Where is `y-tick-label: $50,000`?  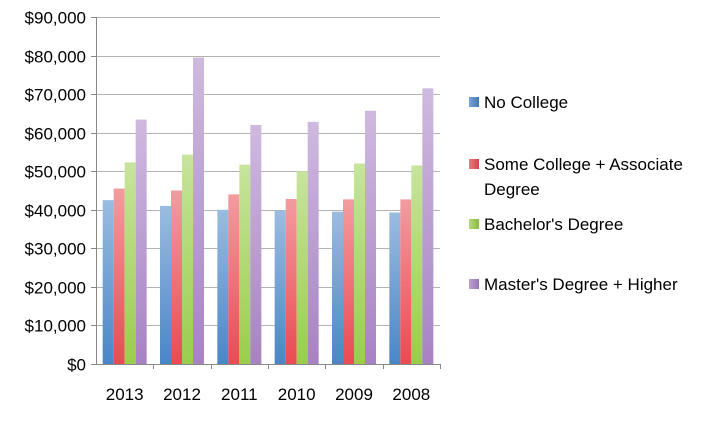
y-tick-label: $50,000 is located at coordinates (55, 172).